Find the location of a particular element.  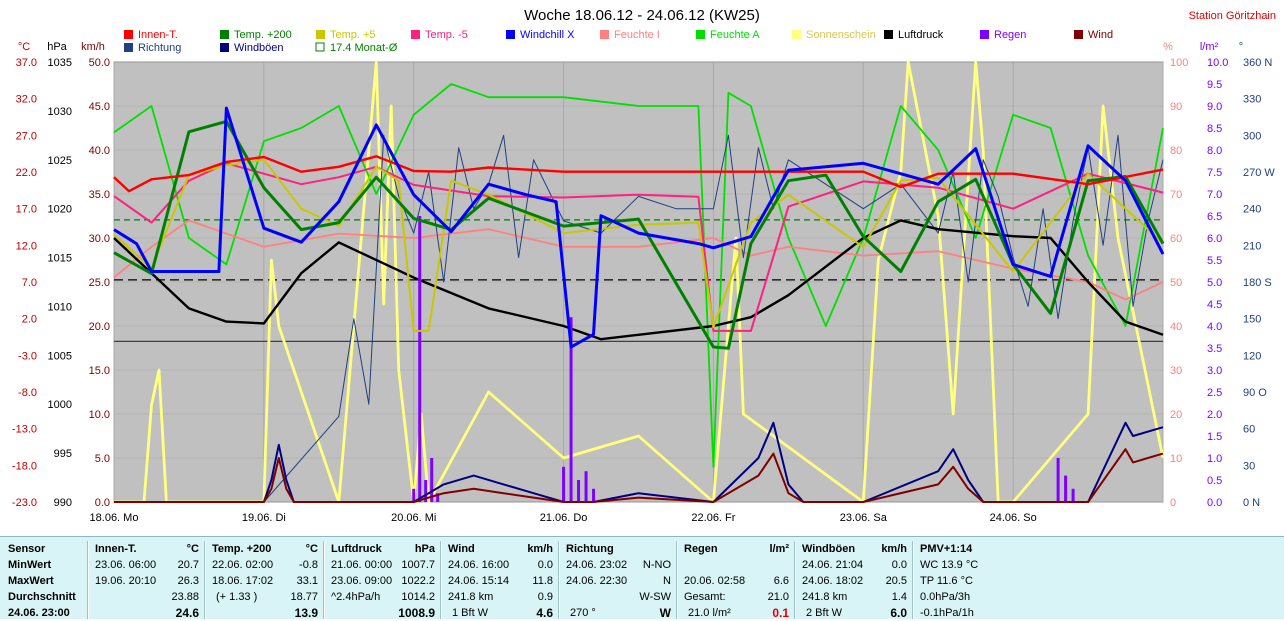

axis-tick-label: 180 S is located at coordinates (1257, 283).